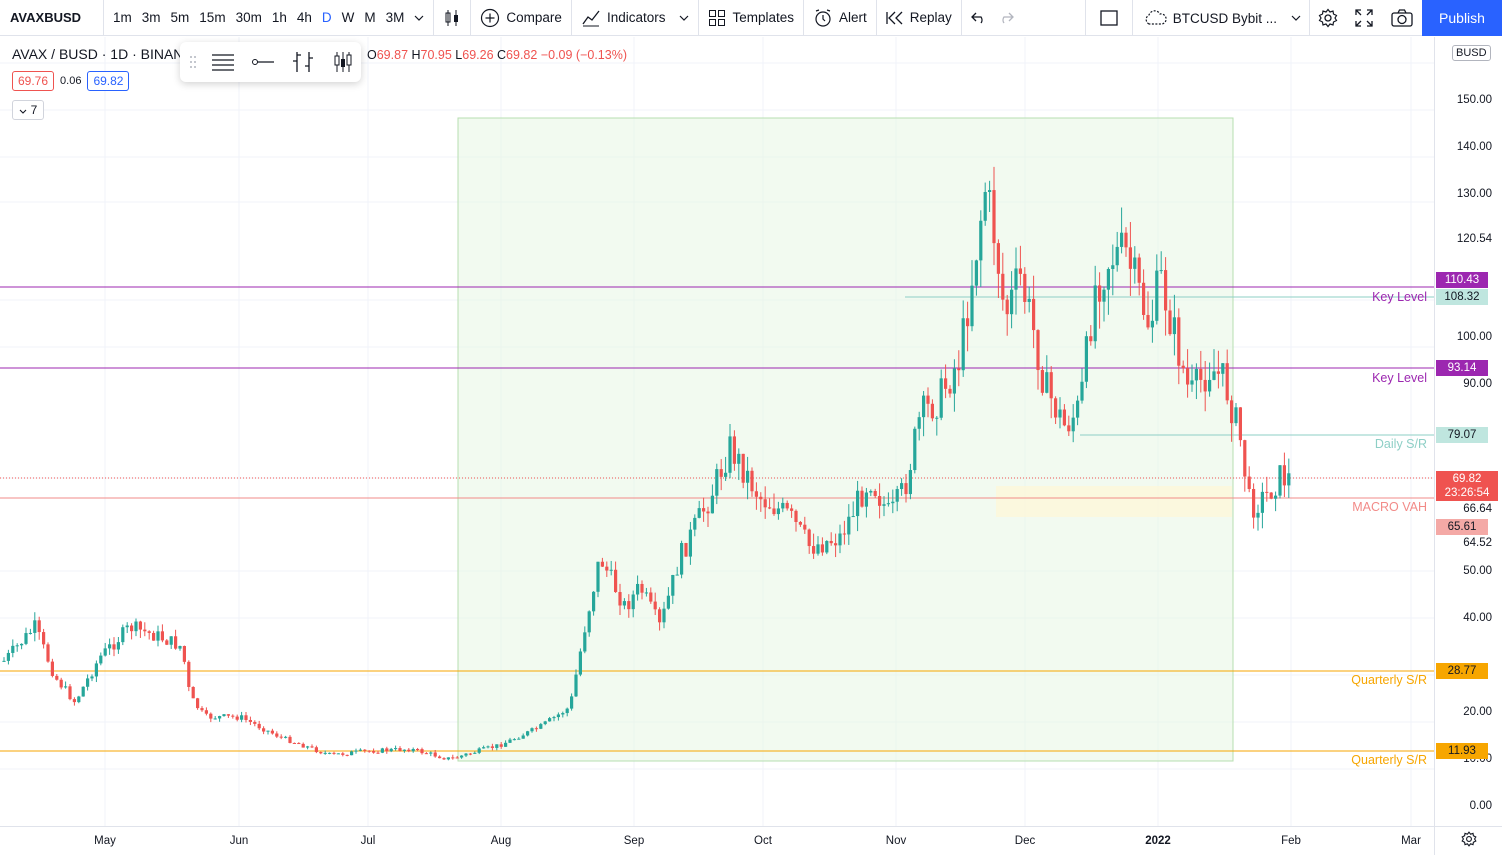  What do you see at coordinates (1328, 18) in the screenshot?
I see `settings-button` at bounding box center [1328, 18].